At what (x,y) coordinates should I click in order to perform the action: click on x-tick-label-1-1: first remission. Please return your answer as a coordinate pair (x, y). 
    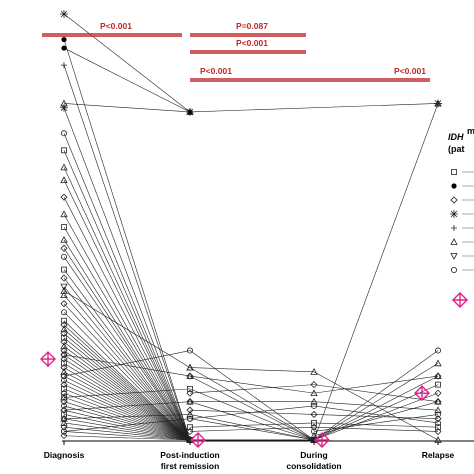
    Looking at the image, I should click on (190, 466).